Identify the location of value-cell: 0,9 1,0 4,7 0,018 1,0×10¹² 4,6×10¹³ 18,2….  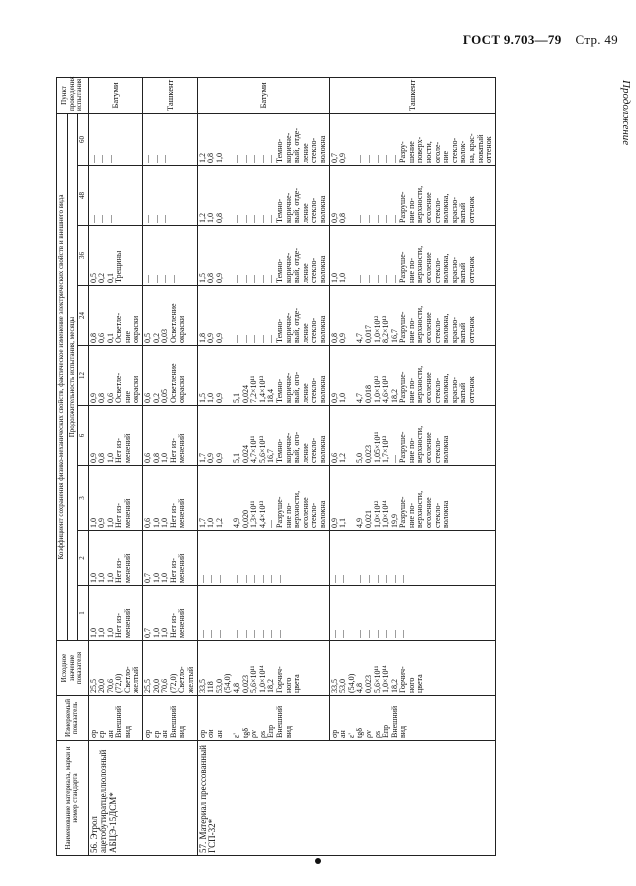
(412, 375).